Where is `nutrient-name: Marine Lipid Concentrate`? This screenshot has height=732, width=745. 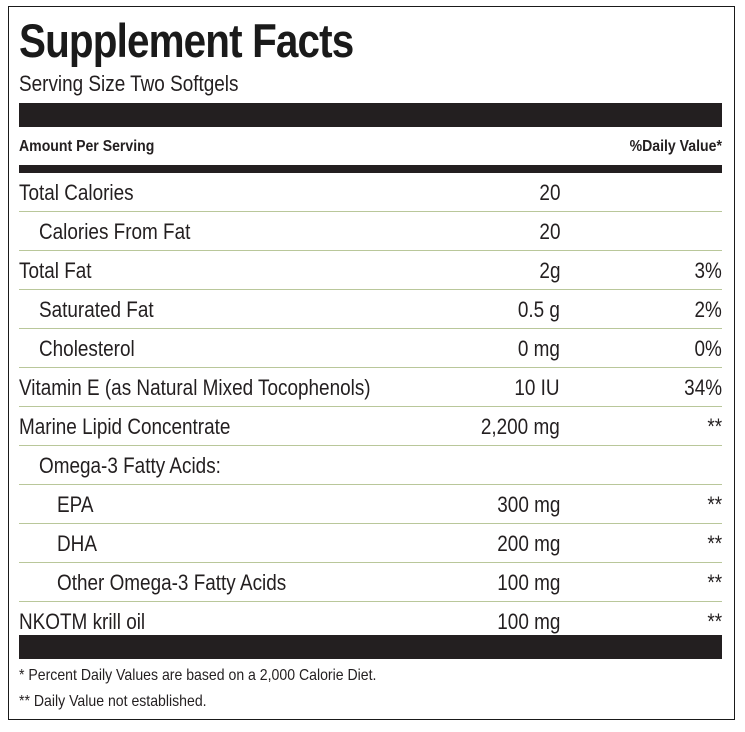
nutrient-name: Marine Lipid Concentrate is located at coordinates (125, 426).